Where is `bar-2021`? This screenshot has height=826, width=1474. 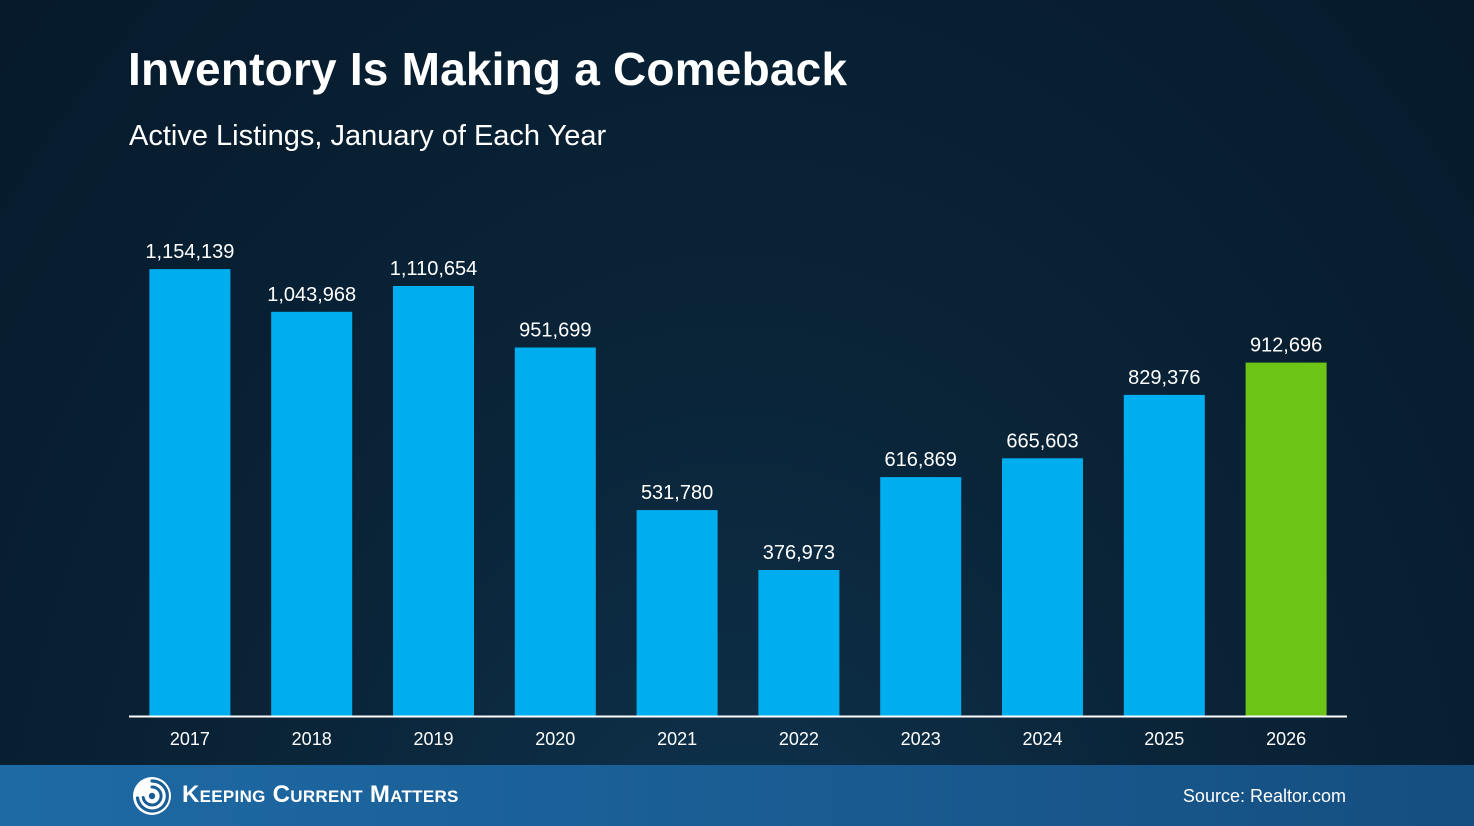
bar-2021 is located at coordinates (677, 613).